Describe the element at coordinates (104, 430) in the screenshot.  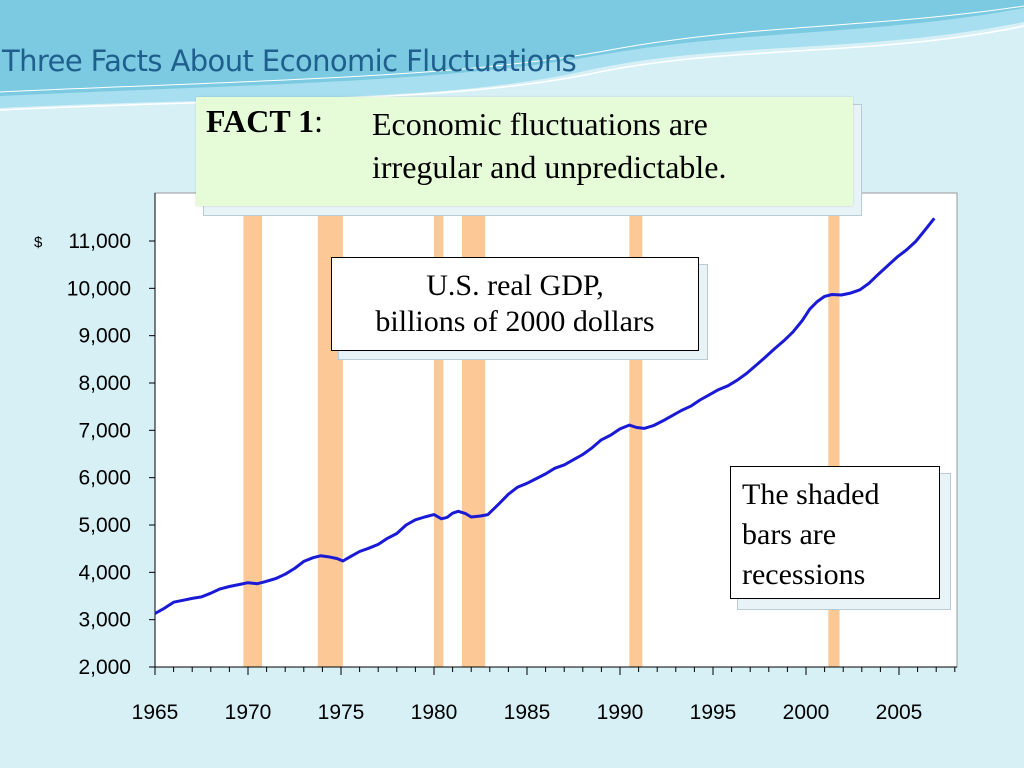
I see `y-tick-label: 7,000` at that location.